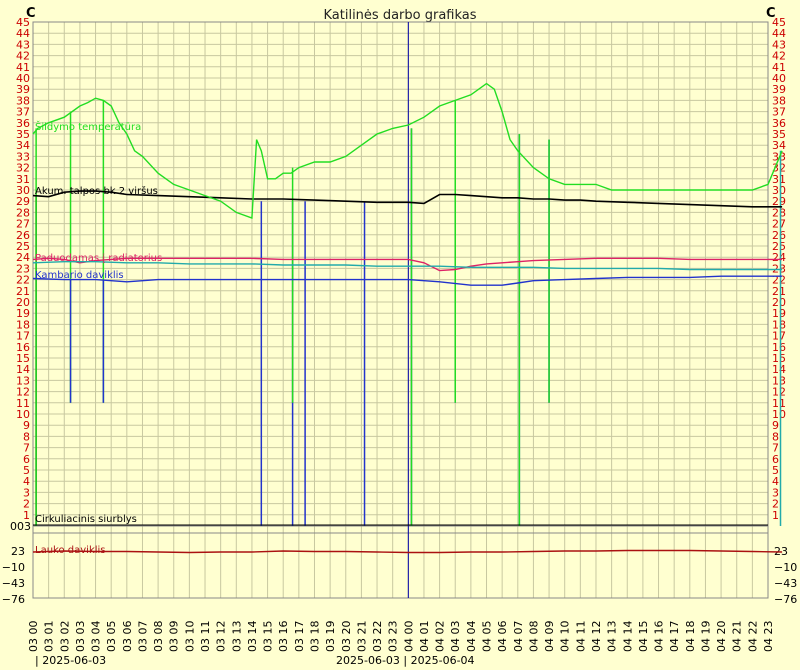  What do you see at coordinates (779, 358) in the screenshot?
I see `y-tick-right: 15` at bounding box center [779, 358].